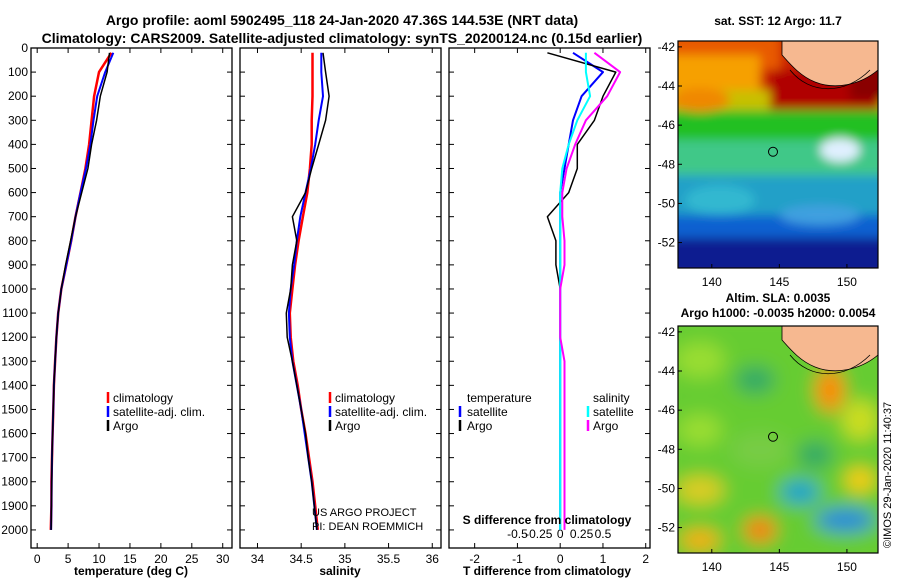 This screenshot has width=900, height=580. What do you see at coordinates (499, 398) in the screenshot?
I see `legend-heading-temperature: temperature` at bounding box center [499, 398].